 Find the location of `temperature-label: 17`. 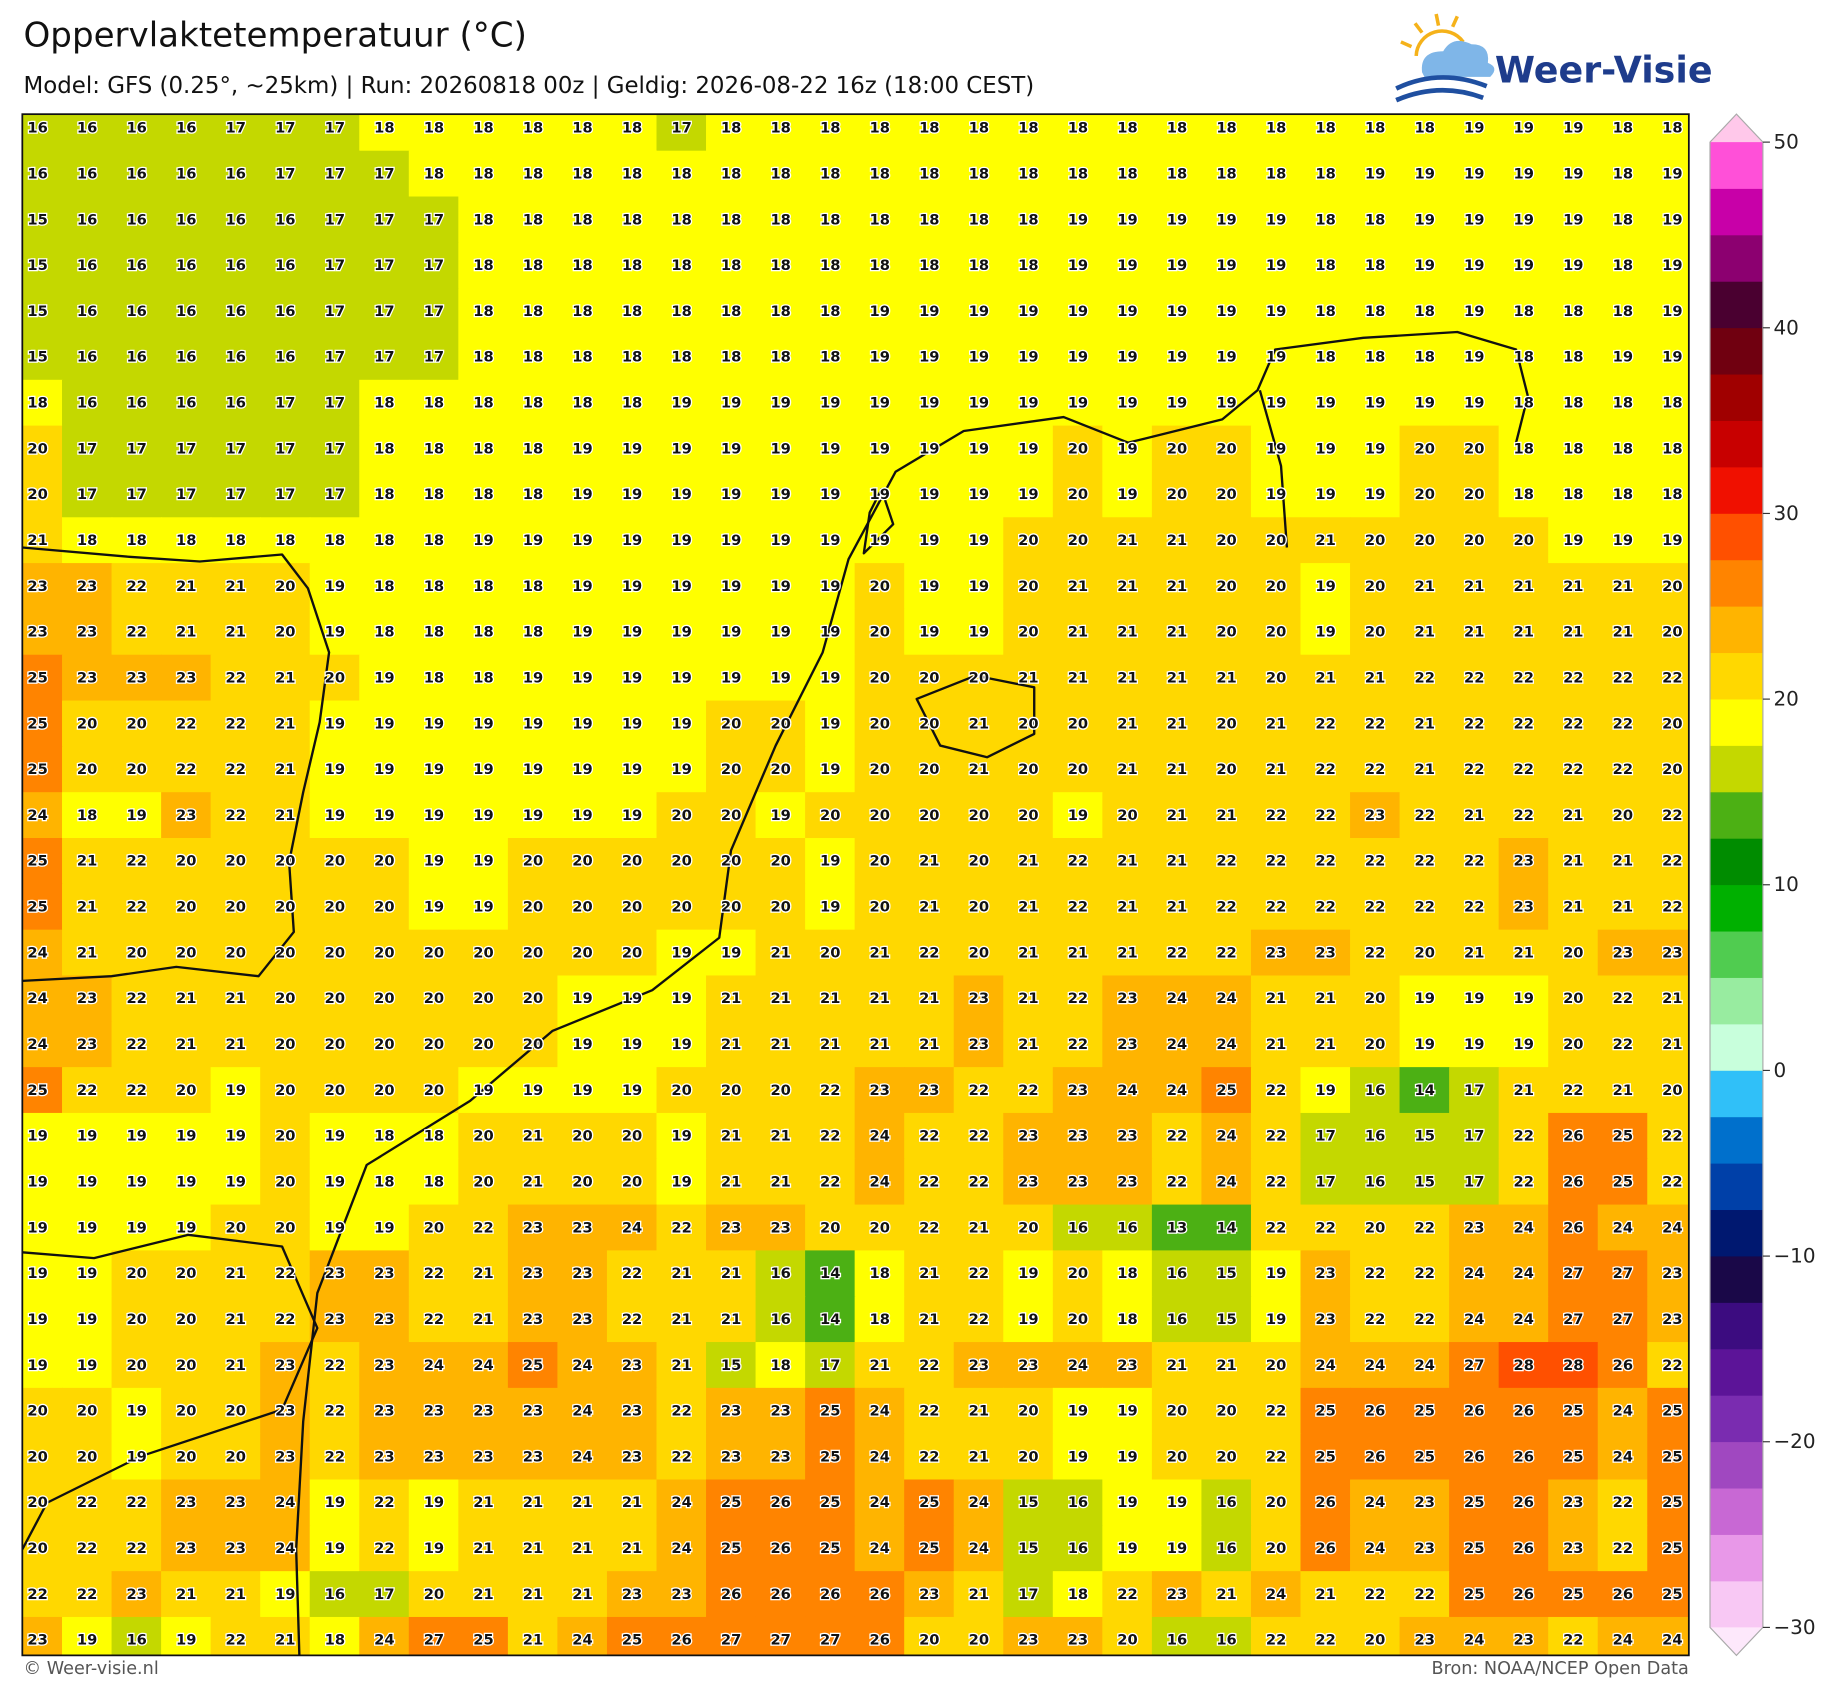

temperature-label: 17 is located at coordinates (434, 265).